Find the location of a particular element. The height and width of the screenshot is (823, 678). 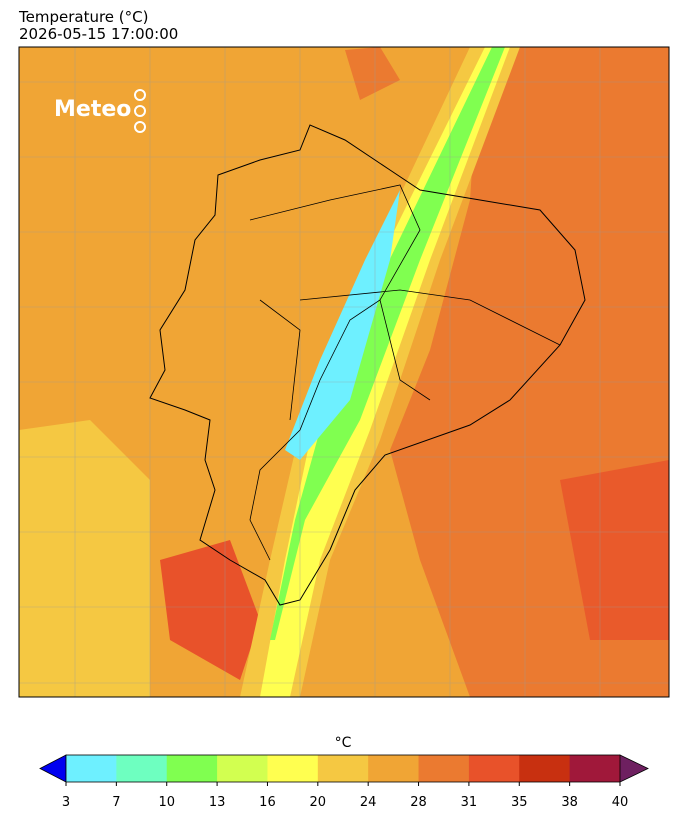

colorbar-tick-label: 24 is located at coordinates (368, 802).